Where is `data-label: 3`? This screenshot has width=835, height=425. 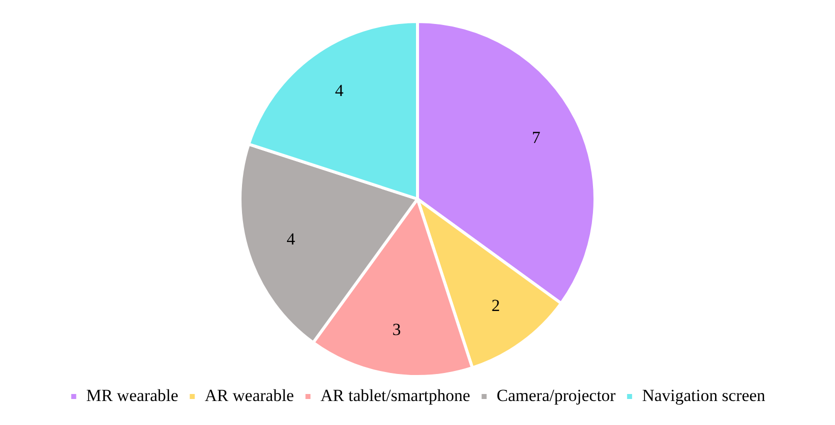
data-label: 3 is located at coordinates (396, 329).